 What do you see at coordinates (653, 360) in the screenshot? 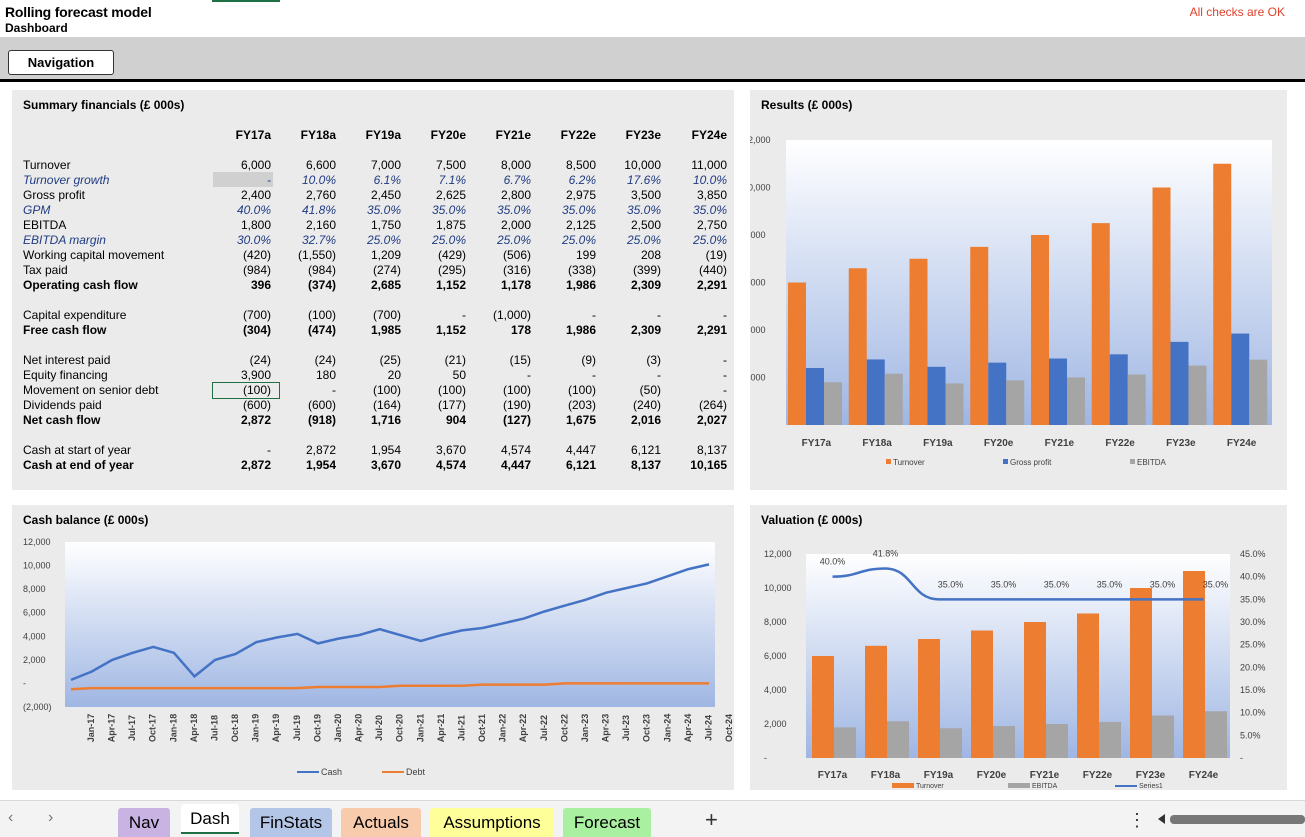
I see `table-cell: (3)` at bounding box center [653, 360].